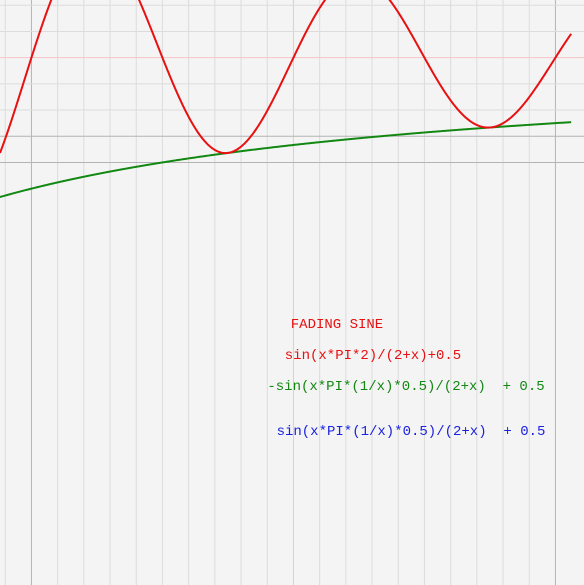  What do you see at coordinates (411, 432) in the screenshot?
I see `legend-entry-upper-envelope: sin(x*PI*(1/x)*0.5)/(2+x) + 0.5` at bounding box center [411, 432].